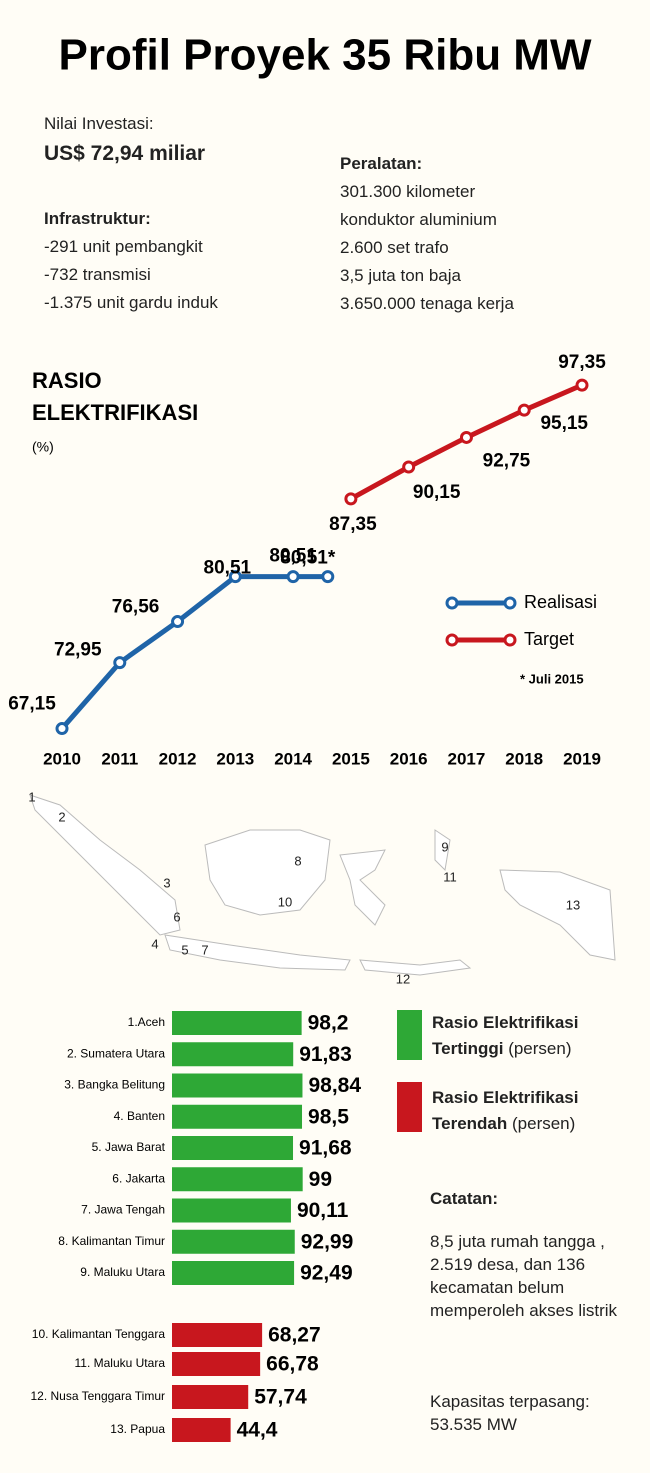 The width and height of the screenshot is (650, 1473). Describe the element at coordinates (437, 492) in the screenshot. I see `value-label: 90,15` at that location.